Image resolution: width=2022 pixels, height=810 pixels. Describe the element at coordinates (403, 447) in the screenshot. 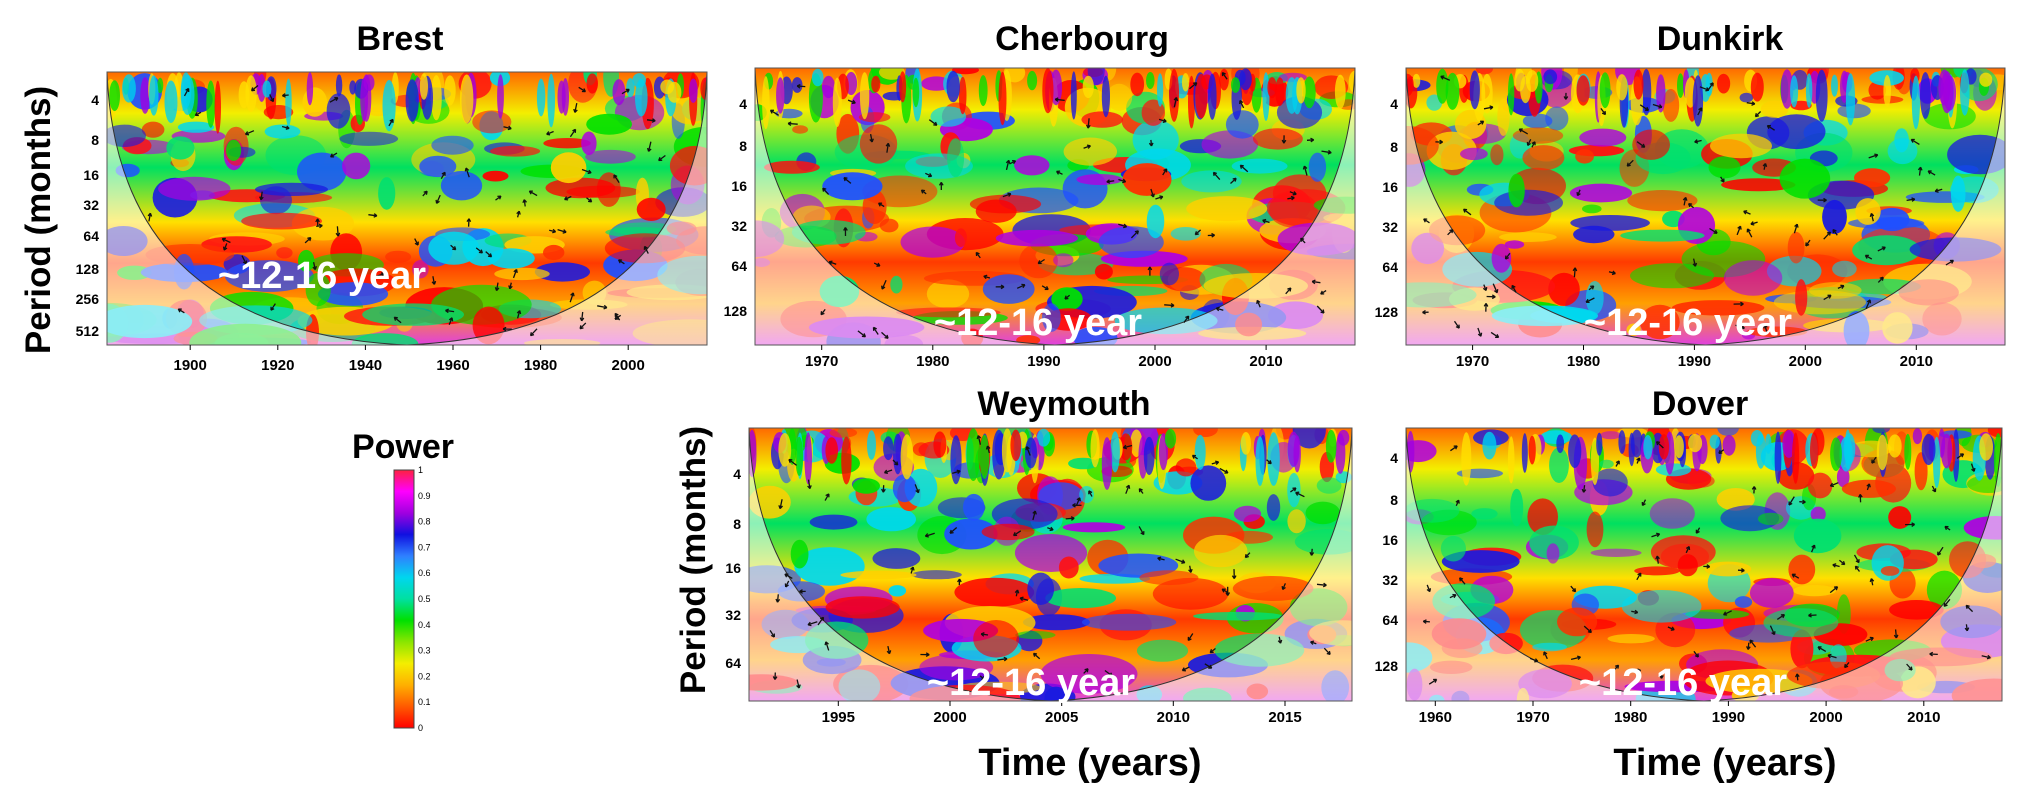

I see `colorbar-title: Power` at that location.